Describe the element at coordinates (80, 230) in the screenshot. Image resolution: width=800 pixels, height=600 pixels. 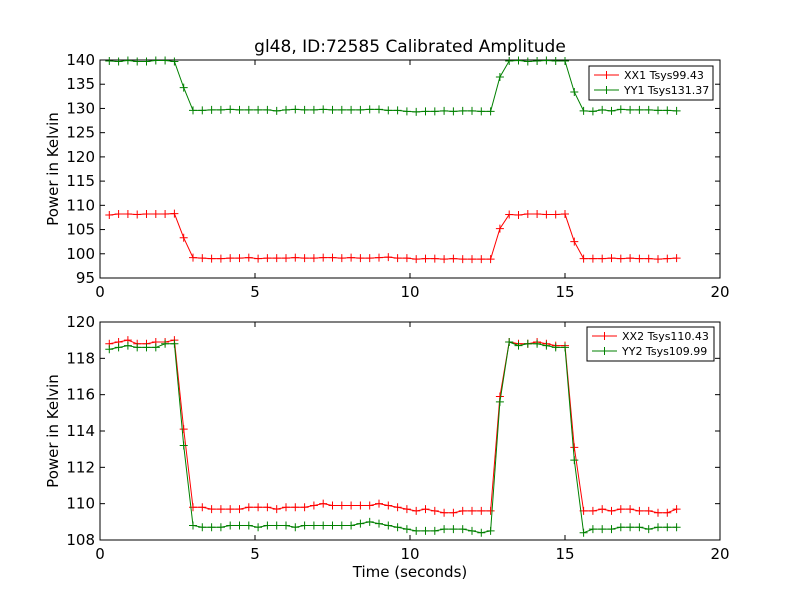
I see `y-tick-label: 105` at that location.